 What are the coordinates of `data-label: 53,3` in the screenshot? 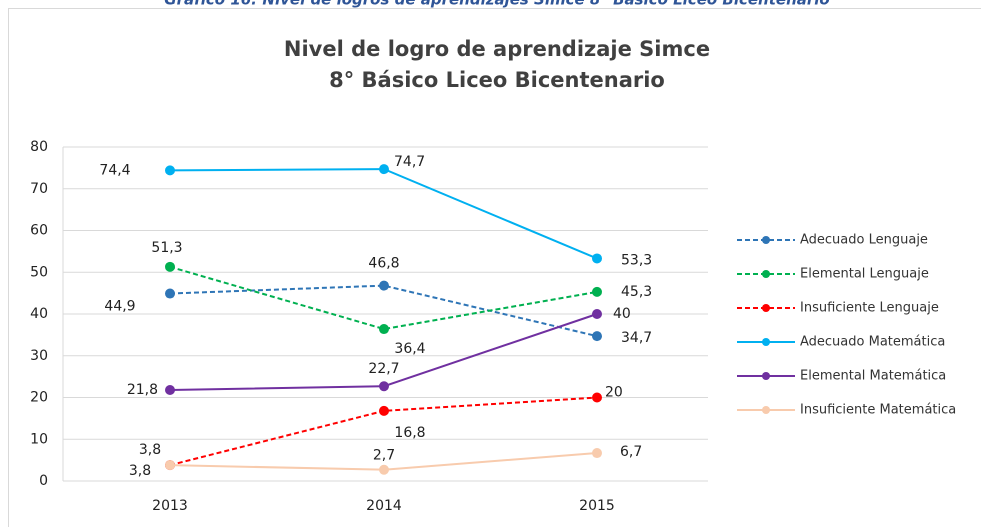 It's located at (636, 260).